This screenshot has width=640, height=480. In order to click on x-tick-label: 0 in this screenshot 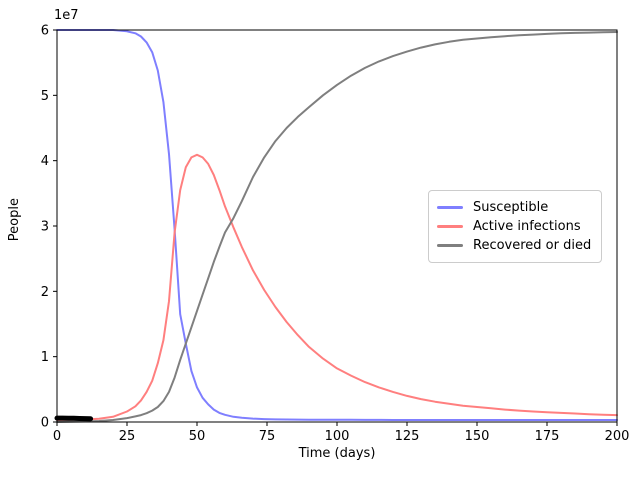, I will do `click(57, 436)`.